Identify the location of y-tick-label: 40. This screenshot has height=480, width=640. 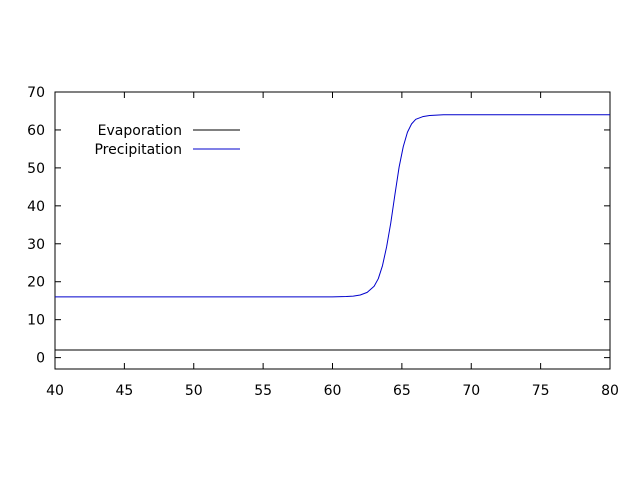
(36, 207).